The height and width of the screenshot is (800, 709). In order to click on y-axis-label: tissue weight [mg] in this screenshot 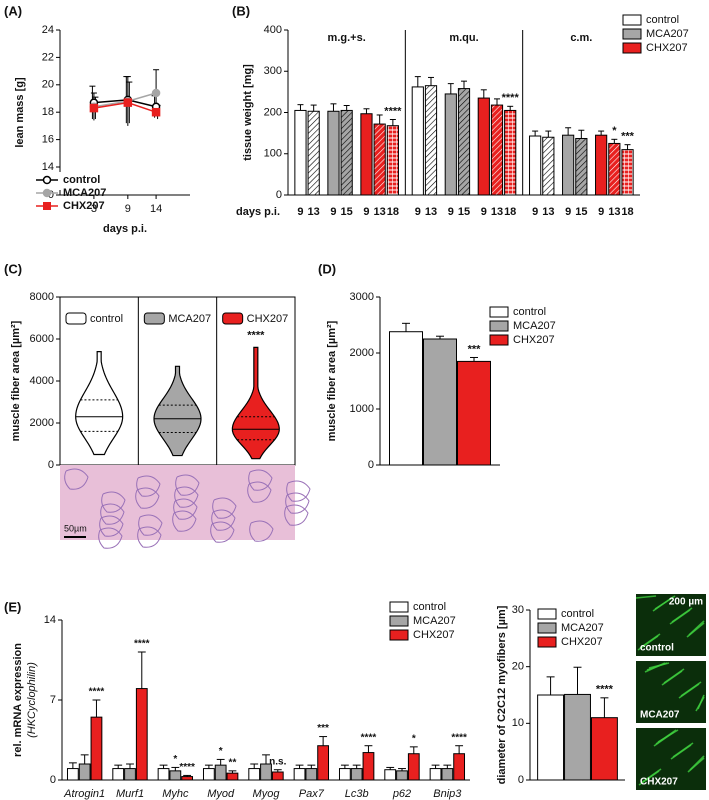, I will do `click(248, 112)`.